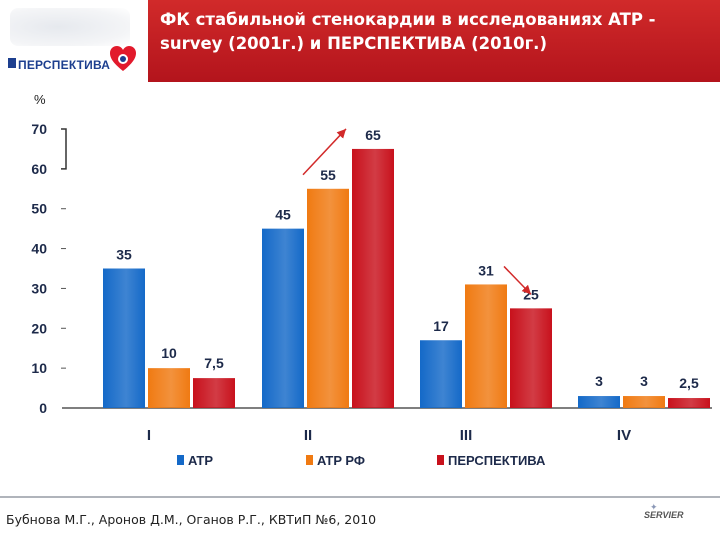 This screenshot has width=720, height=540. I want to click on heart-icon, so click(123, 58).